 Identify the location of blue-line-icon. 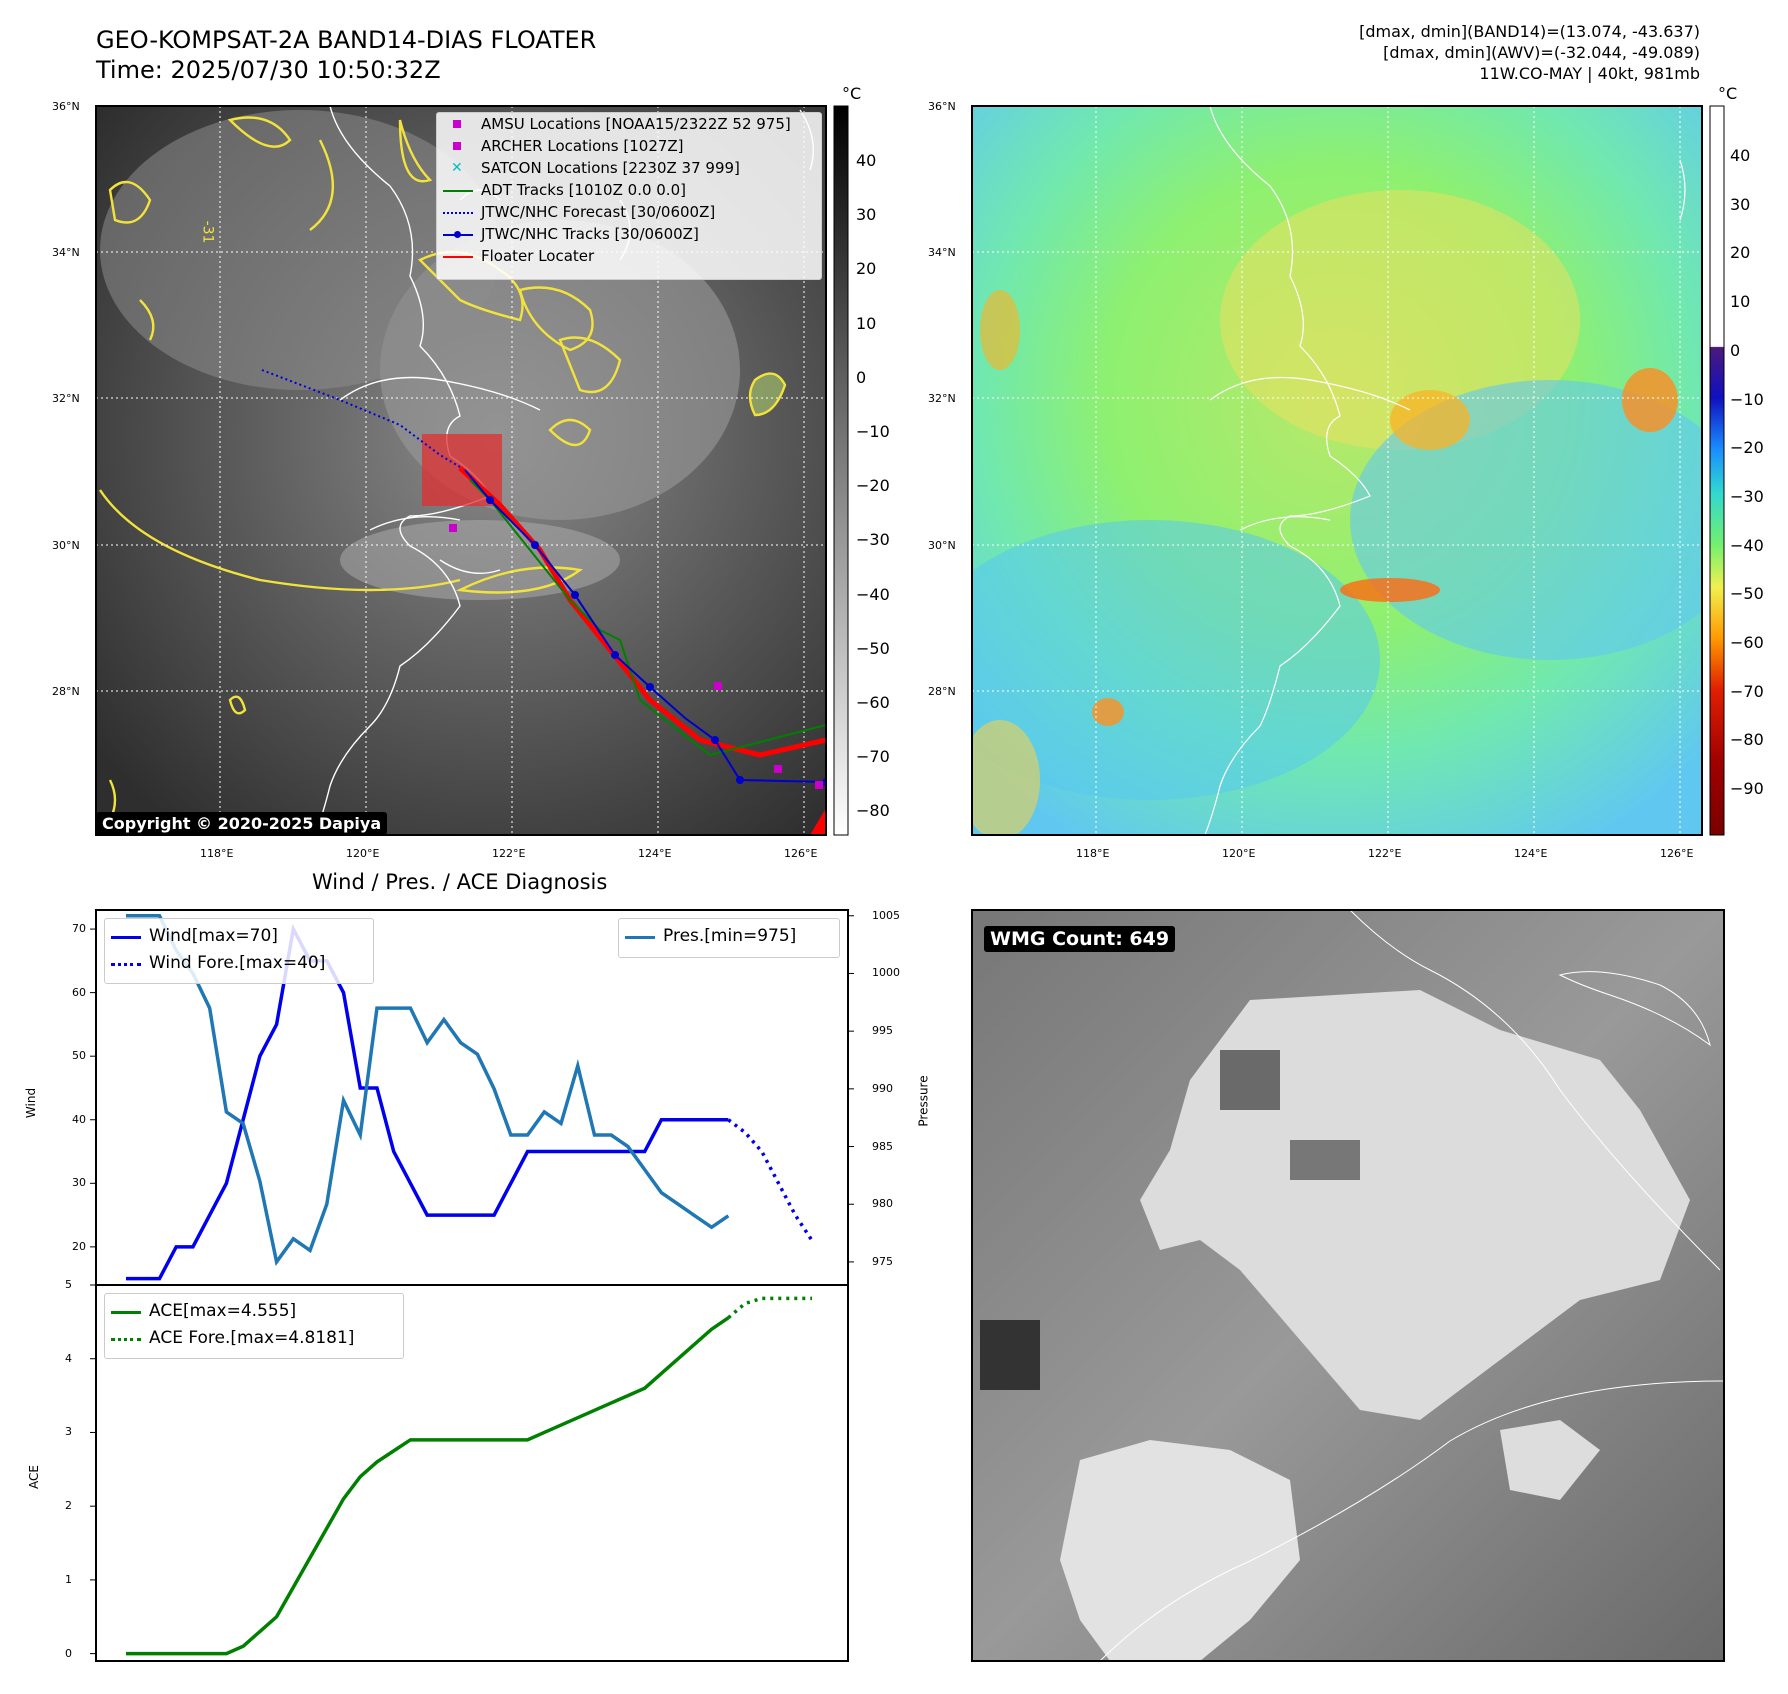
(126, 937).